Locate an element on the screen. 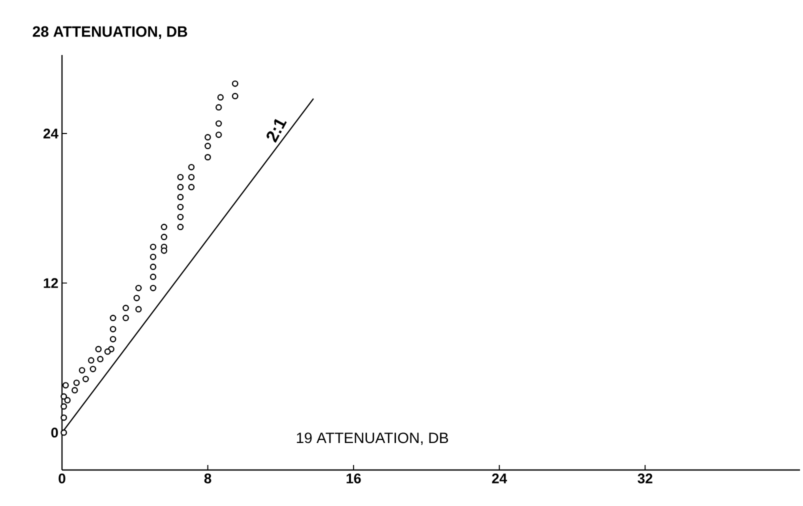 This screenshot has width=803, height=506. y-tick-label: 12 is located at coordinates (51, 283).